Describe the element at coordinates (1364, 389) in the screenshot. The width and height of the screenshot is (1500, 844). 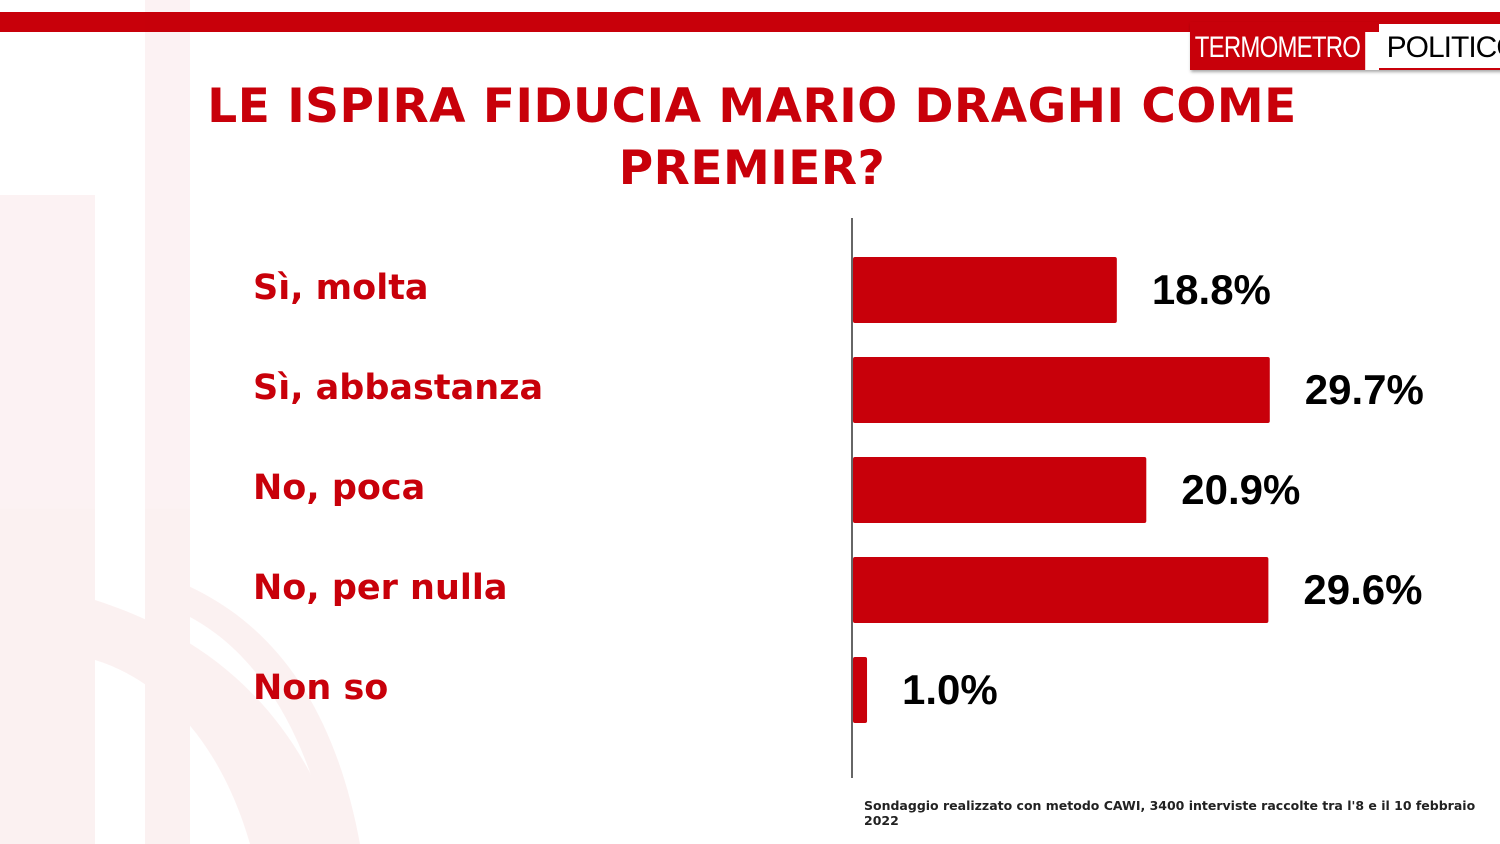
I see `data-label: 29.7%` at that location.